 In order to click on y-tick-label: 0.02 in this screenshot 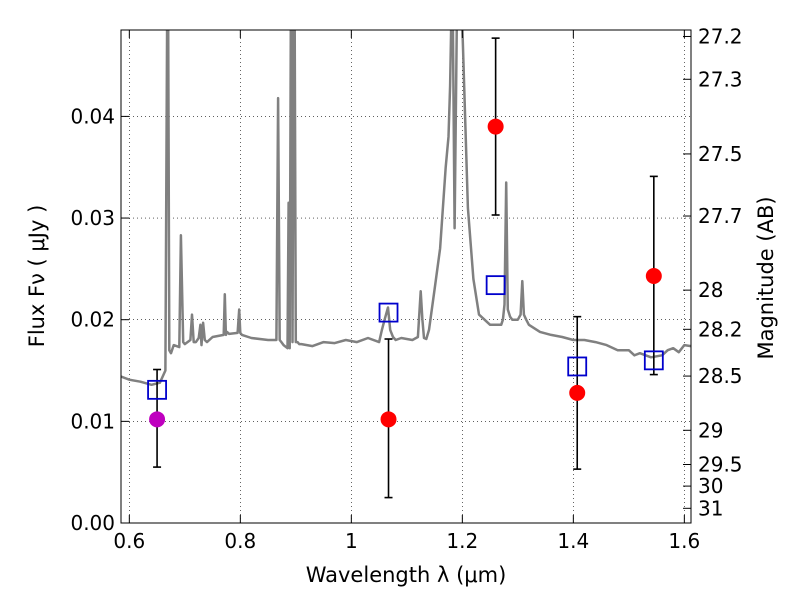, I will do `click(92, 320)`.